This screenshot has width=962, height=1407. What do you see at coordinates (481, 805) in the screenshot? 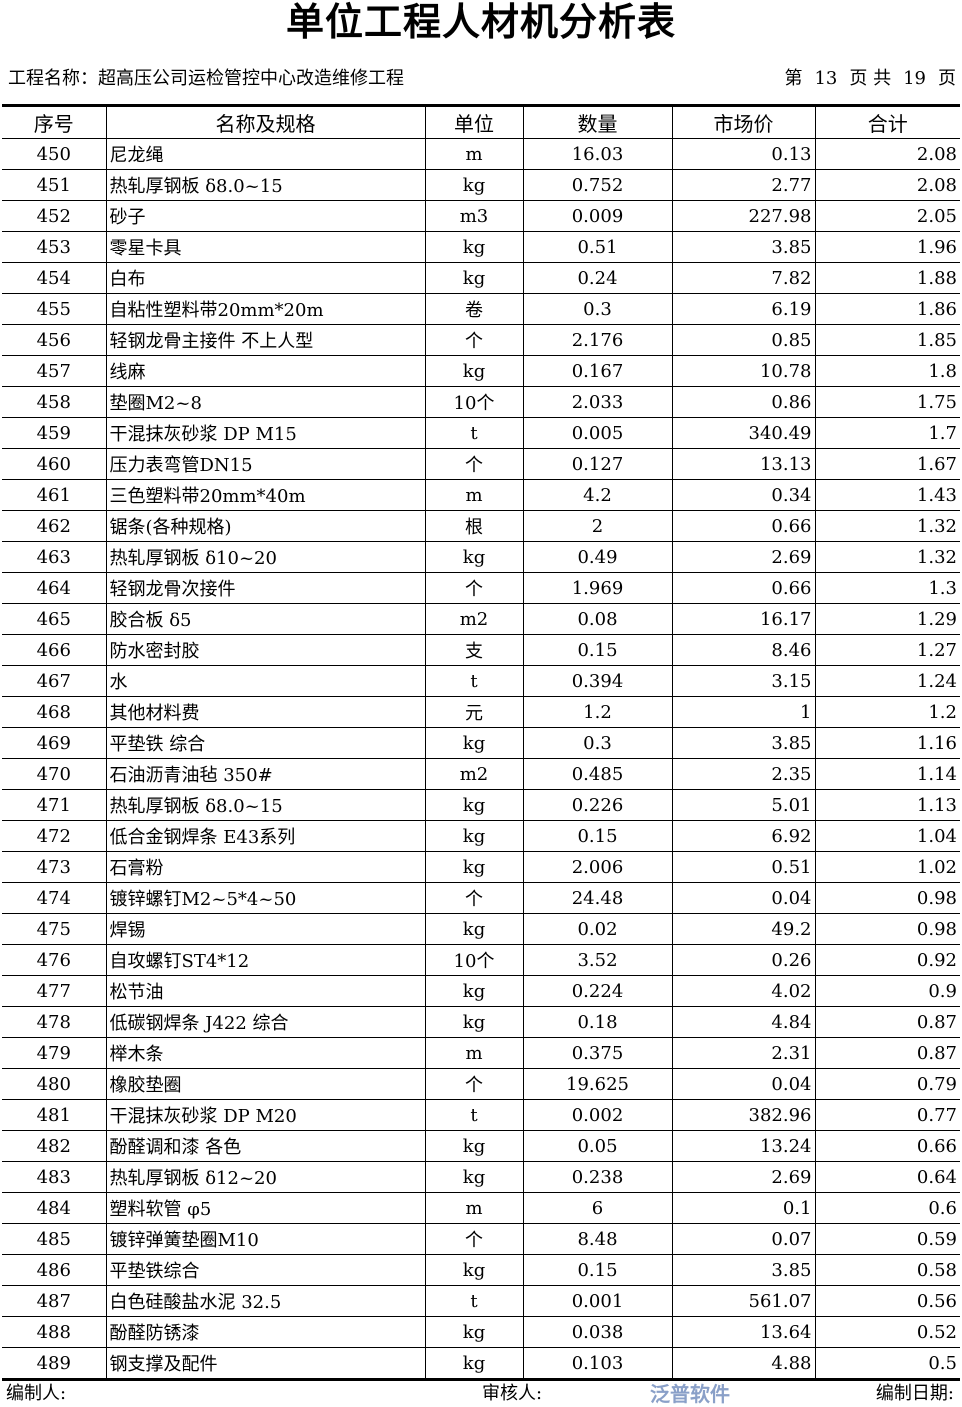
I see `table-row: 471 热轧厚钢板 δ8.0~15 kg 0.226 5.01 1.13` at bounding box center [481, 805].